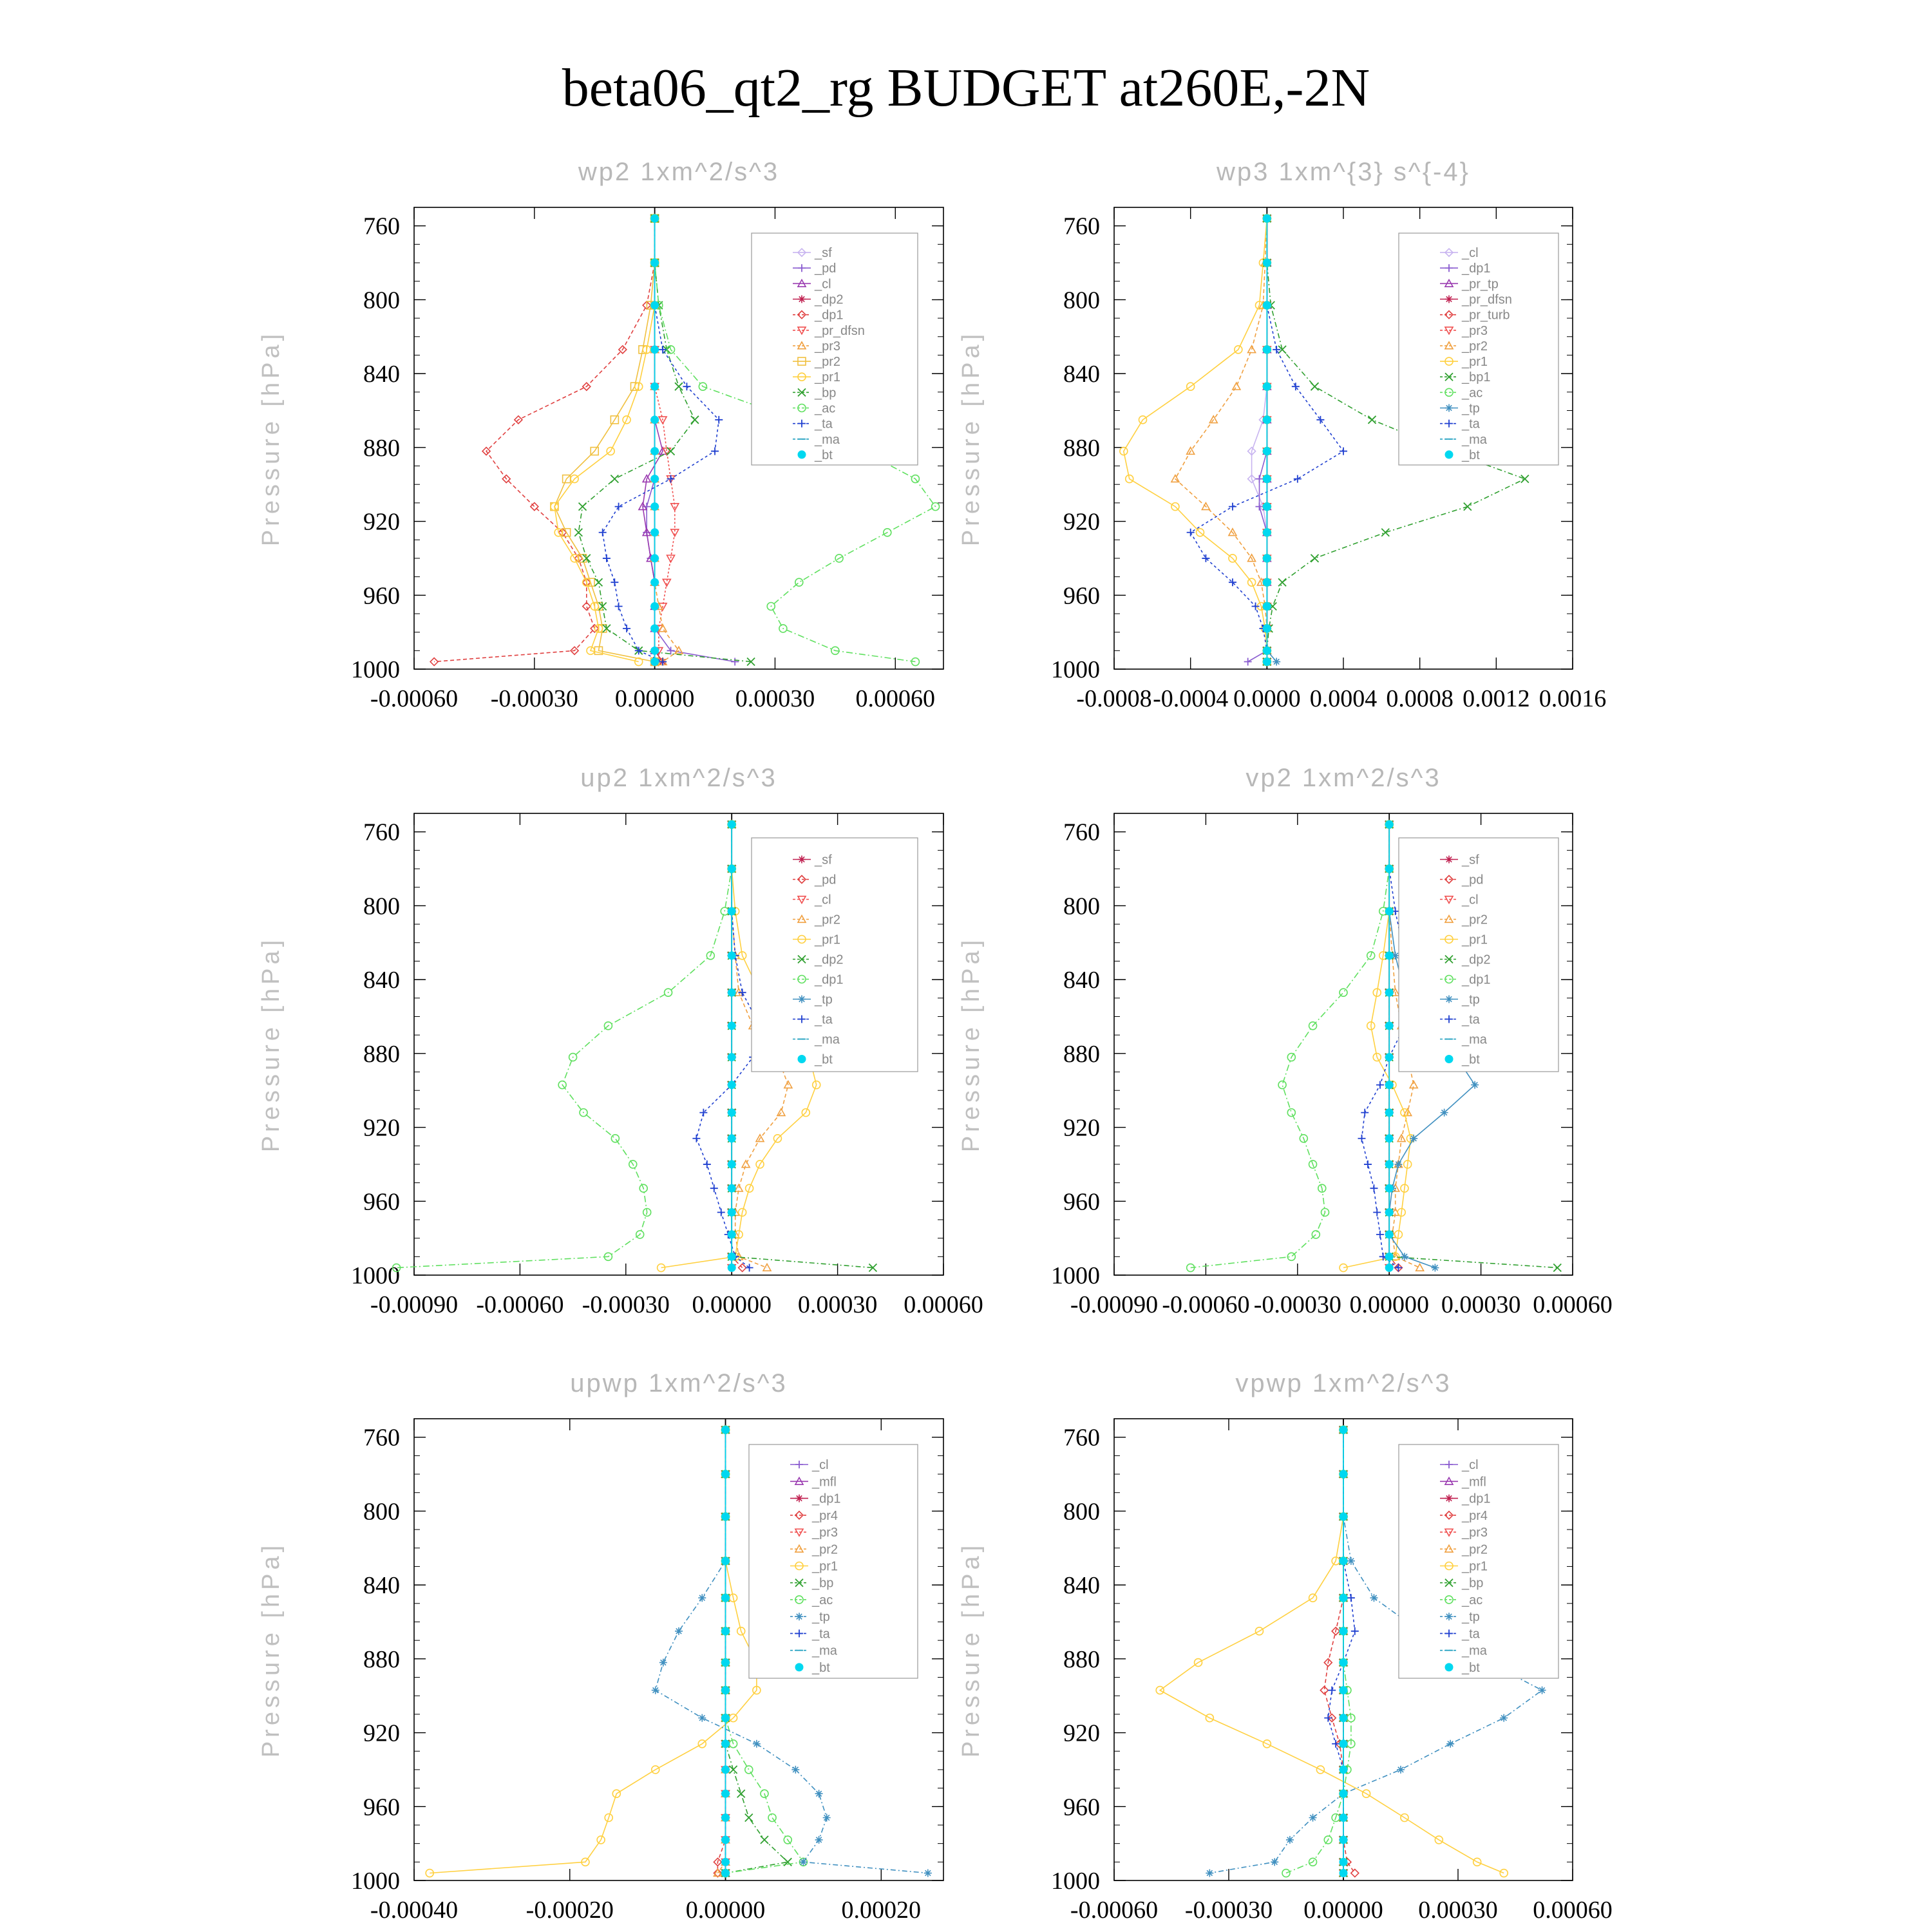 The height and width of the screenshot is (1932, 1932). I want to click on y-tick-label: 960, so click(1081, 595).